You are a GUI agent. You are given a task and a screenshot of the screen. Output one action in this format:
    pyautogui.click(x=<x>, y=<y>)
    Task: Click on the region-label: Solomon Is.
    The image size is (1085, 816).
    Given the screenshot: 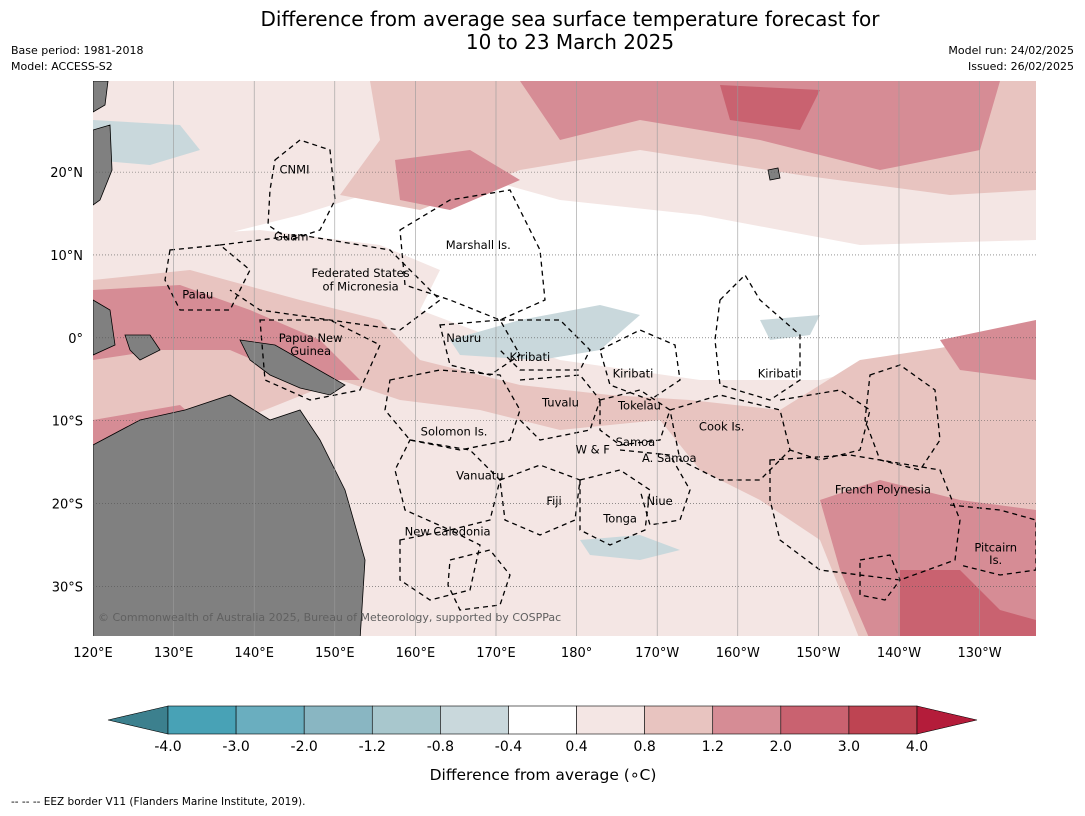 What is the action you would take?
    pyautogui.click(x=454, y=431)
    